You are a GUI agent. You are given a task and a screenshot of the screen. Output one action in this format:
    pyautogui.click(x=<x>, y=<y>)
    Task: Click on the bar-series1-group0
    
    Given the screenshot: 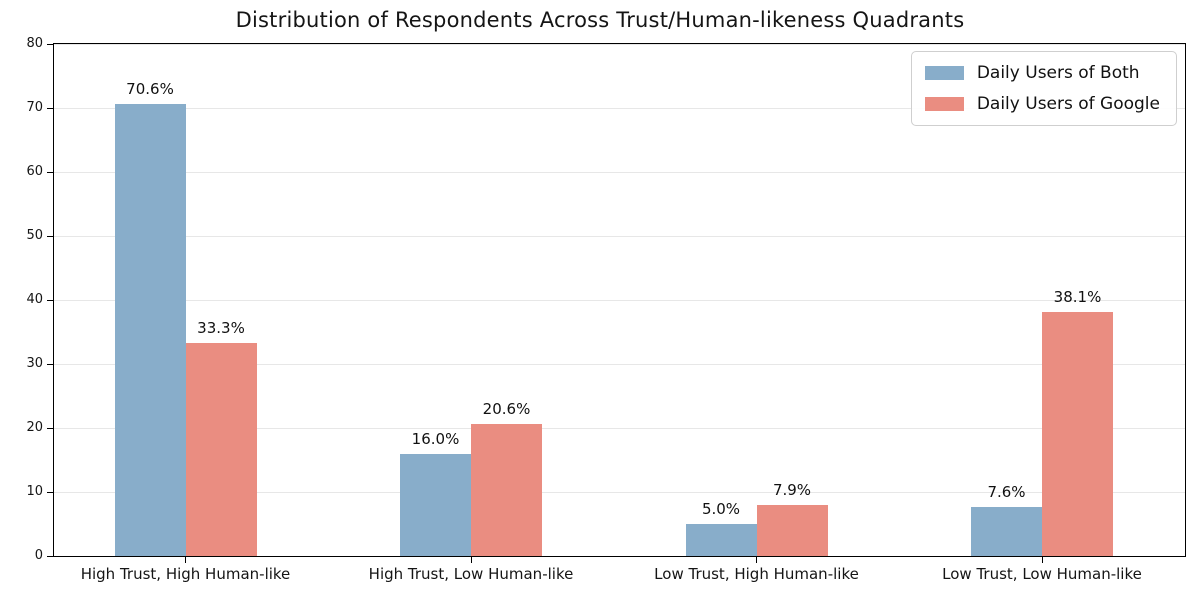 What is the action you would take?
    pyautogui.click(x=221, y=449)
    